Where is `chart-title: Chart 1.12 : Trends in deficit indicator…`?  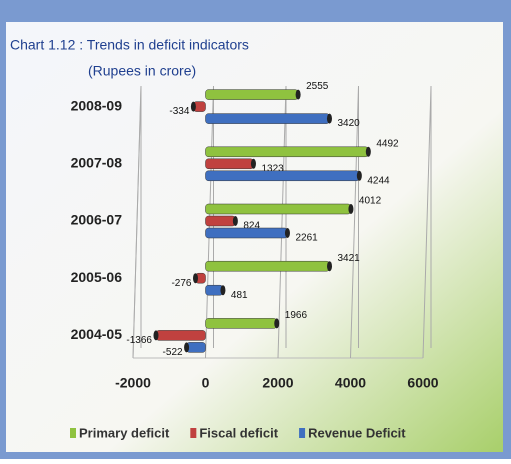 chart-title: Chart 1.12 : Trends in deficit indicator… is located at coordinates (129, 45).